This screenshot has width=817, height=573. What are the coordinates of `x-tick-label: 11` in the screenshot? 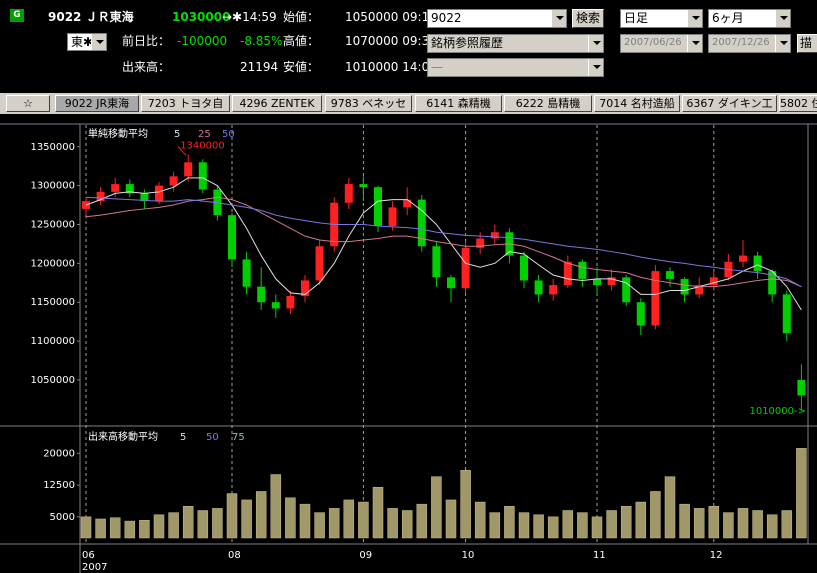 It's located at (599, 555).